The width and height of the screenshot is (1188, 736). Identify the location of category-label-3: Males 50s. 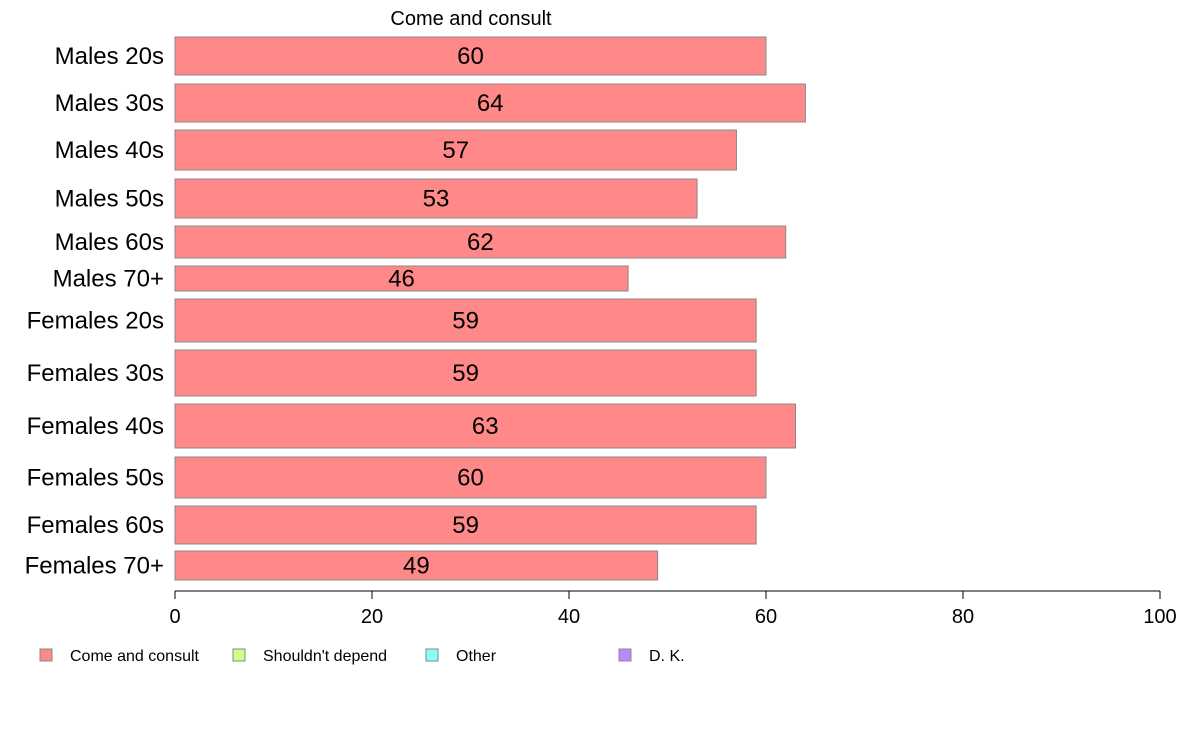
(109, 199).